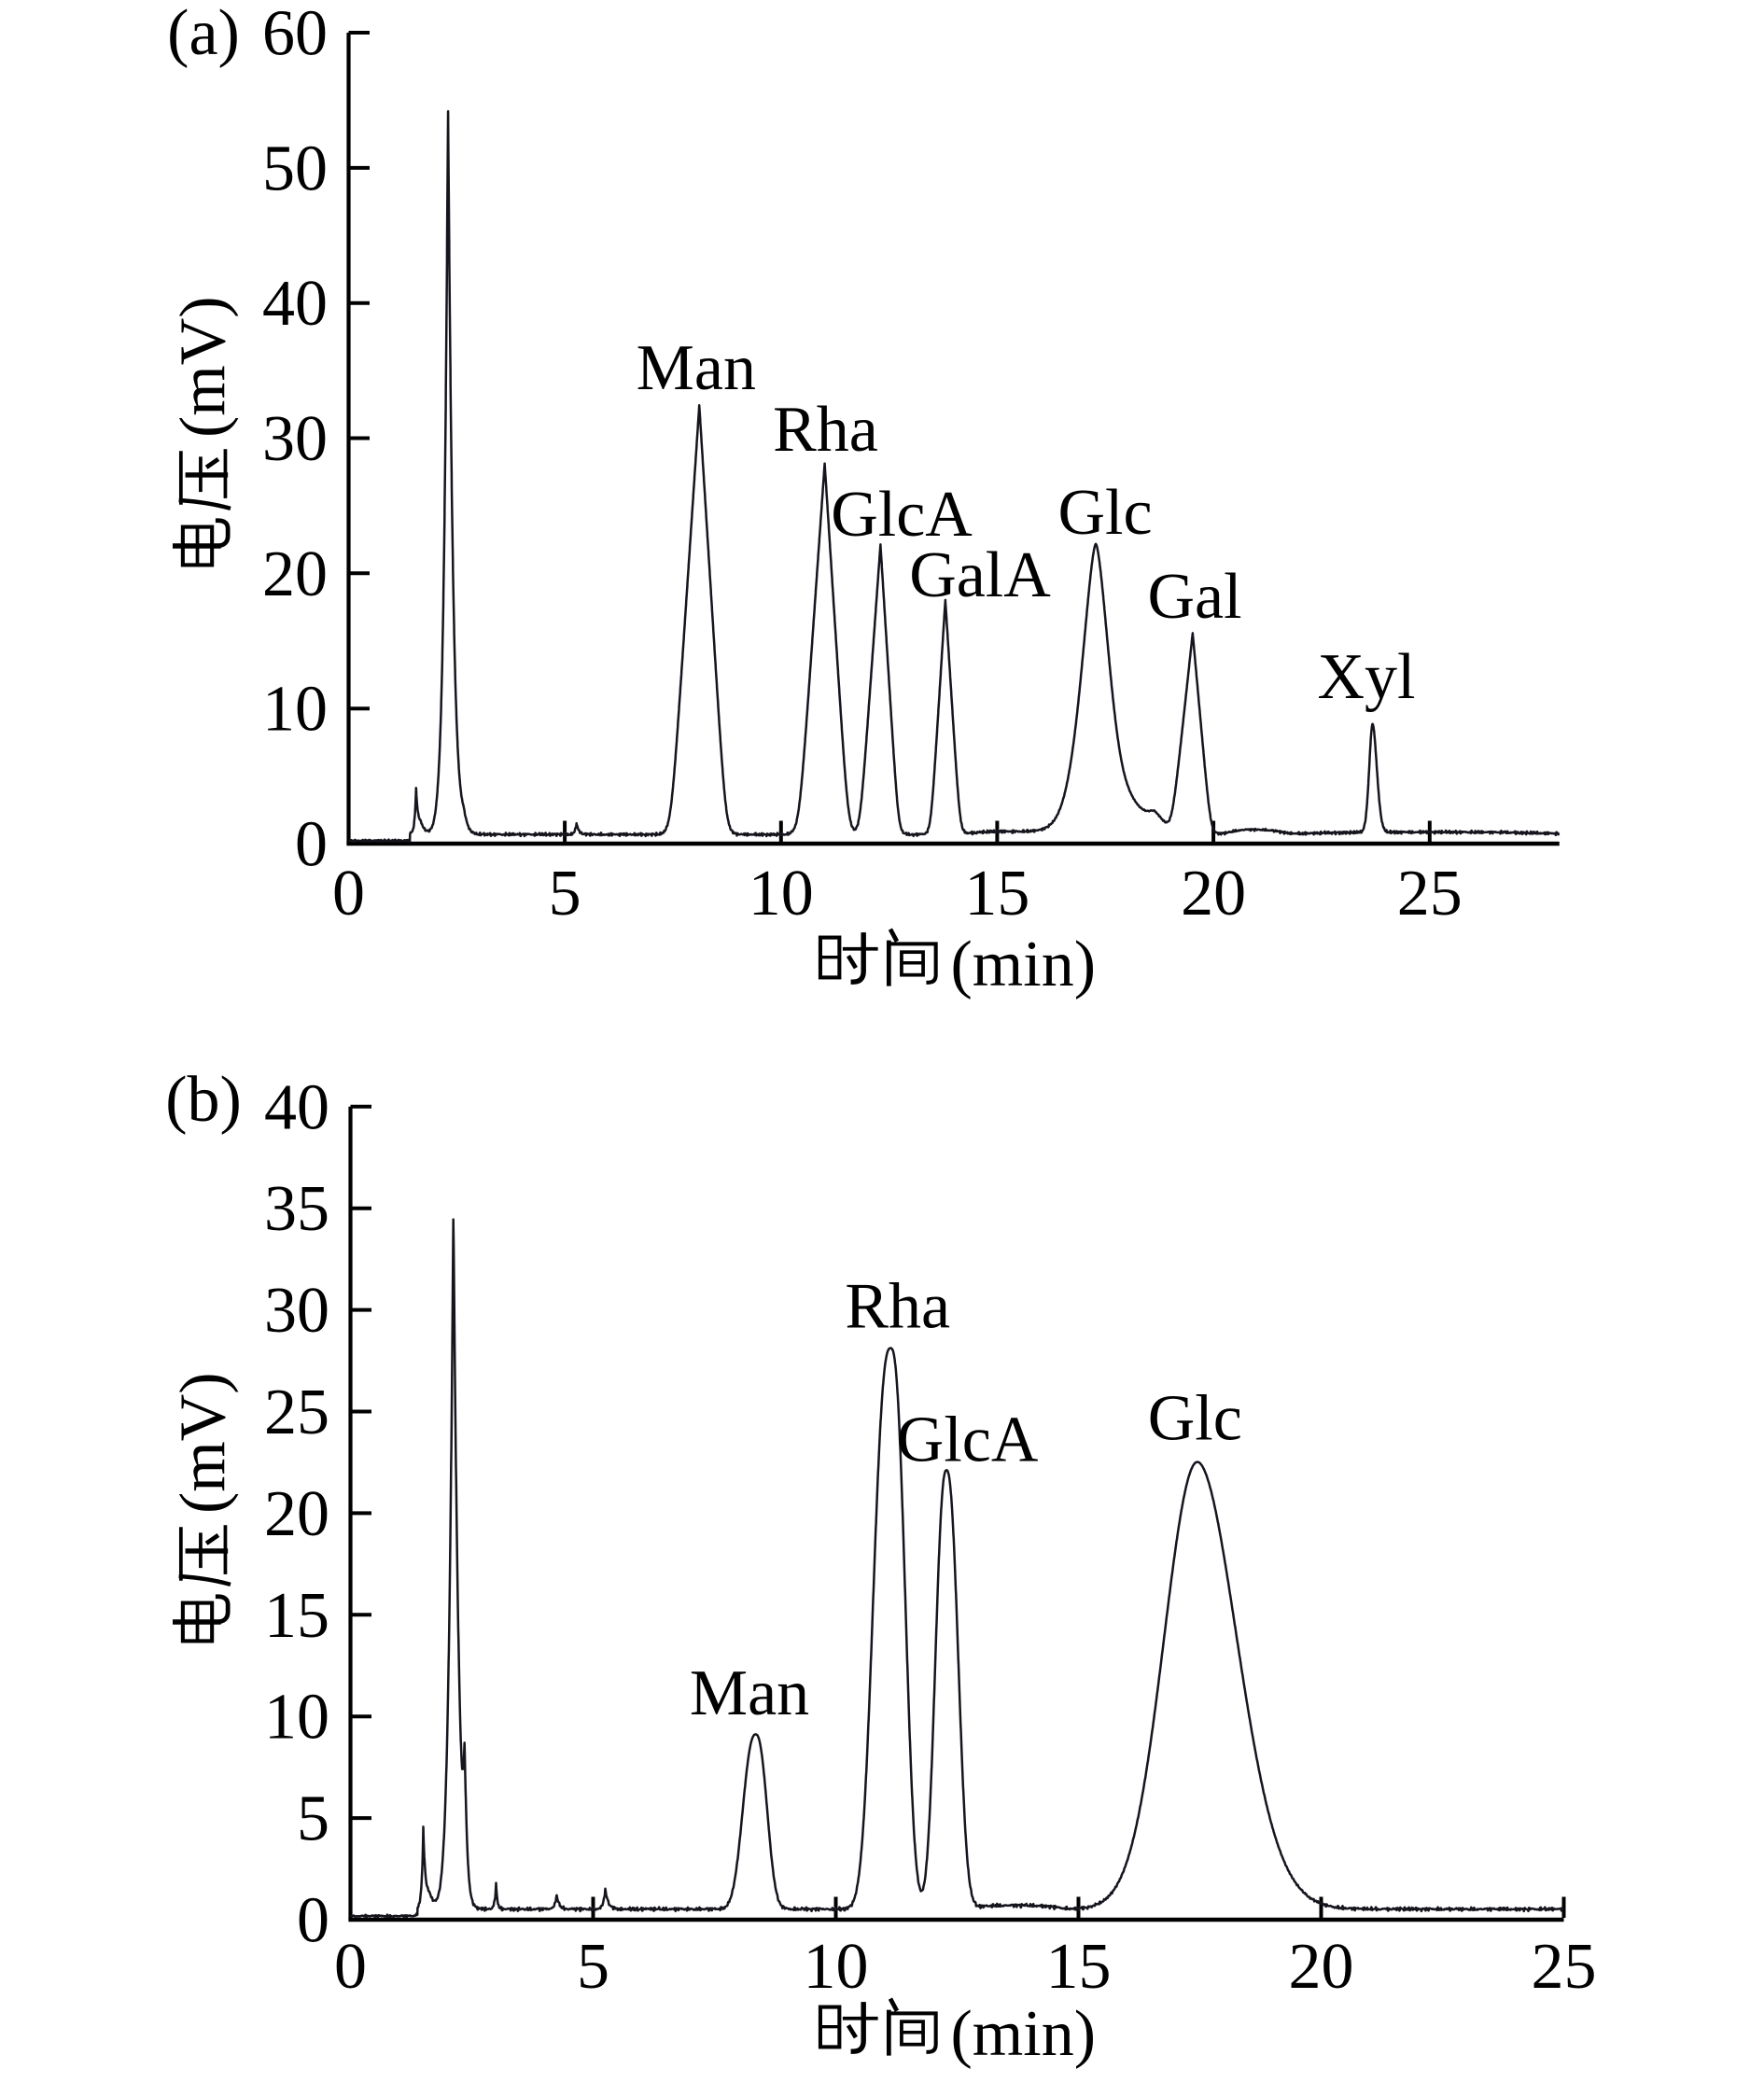  What do you see at coordinates (203, 35) in the screenshot?
I see `svg-text: (a)` at bounding box center [203, 35].